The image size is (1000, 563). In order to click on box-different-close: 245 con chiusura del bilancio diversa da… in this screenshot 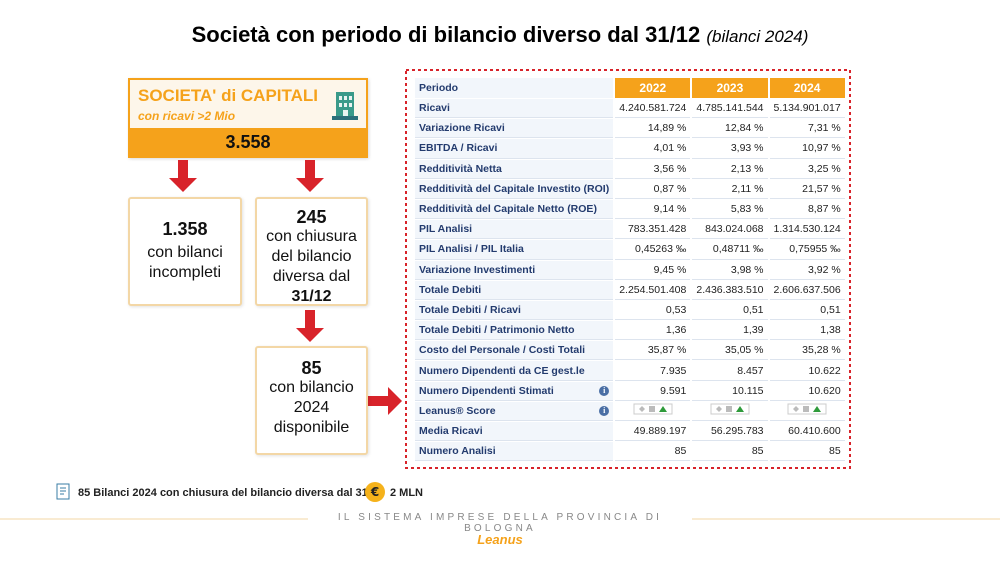, I will do `click(311, 251)`.